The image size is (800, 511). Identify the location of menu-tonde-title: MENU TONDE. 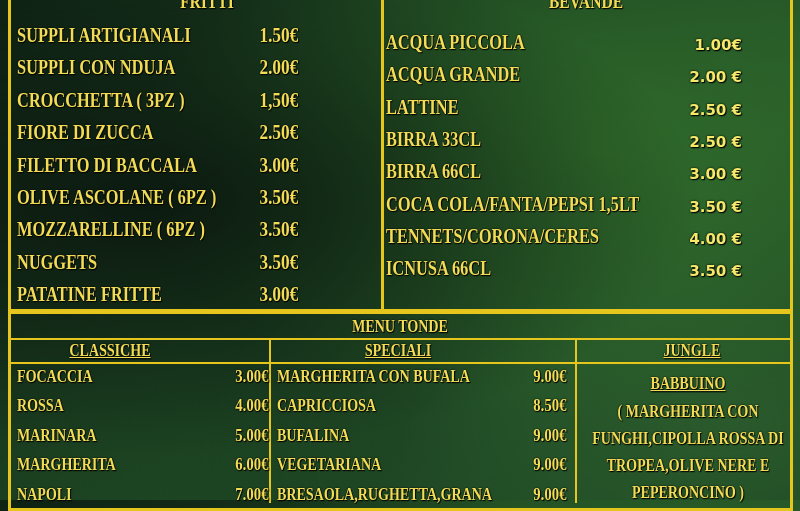
(400, 326).